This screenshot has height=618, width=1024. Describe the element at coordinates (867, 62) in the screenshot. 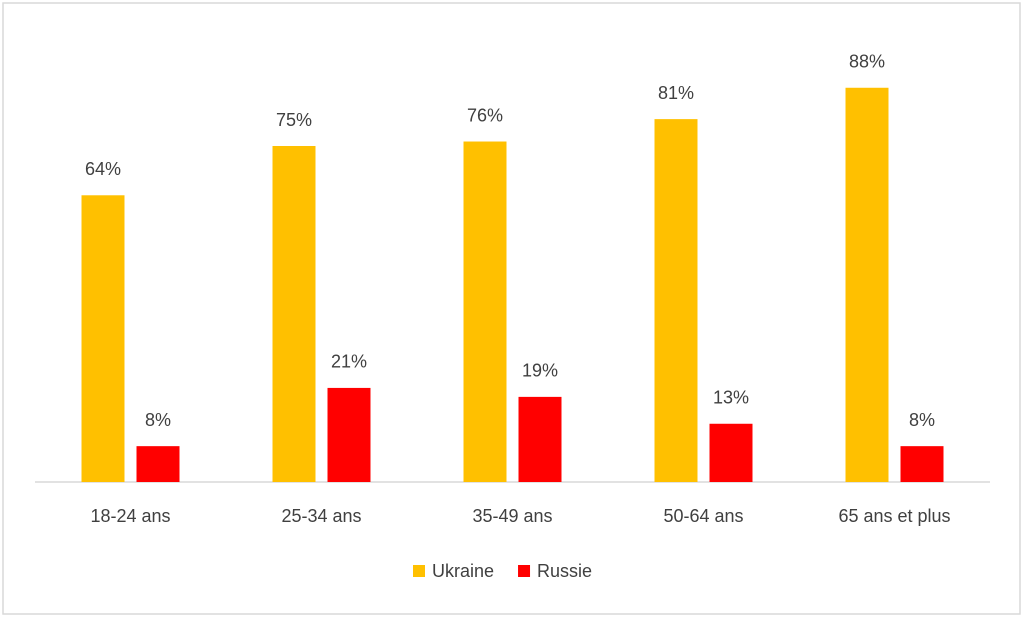

I see `data-label: 88%` at that location.